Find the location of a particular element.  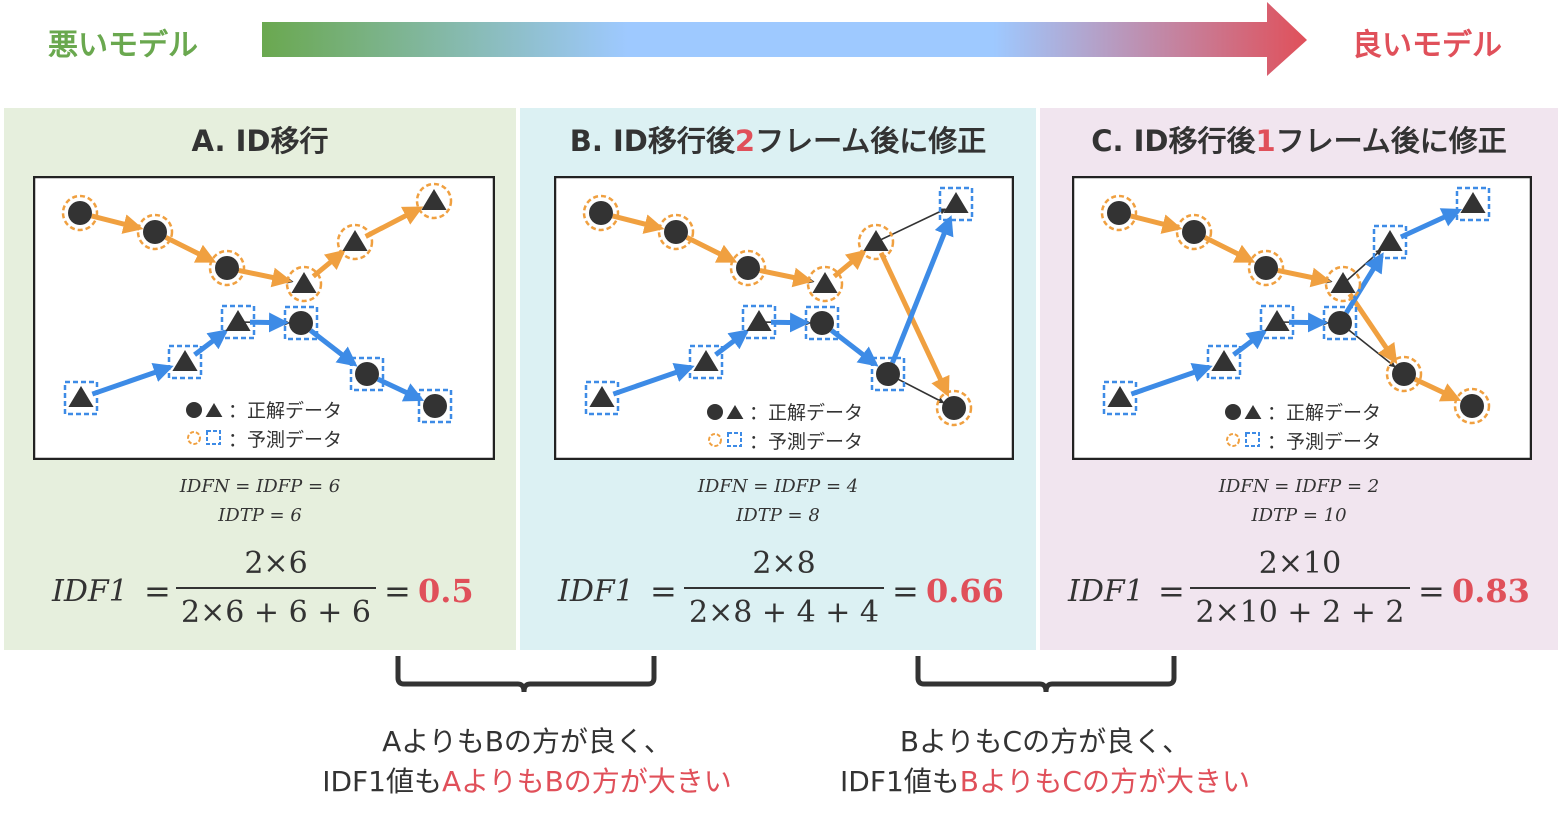

conclusion-b-vs-c: BよりもCの方が良く、 IDF1値もBよりもCの方が大きい is located at coordinates (1045, 762).